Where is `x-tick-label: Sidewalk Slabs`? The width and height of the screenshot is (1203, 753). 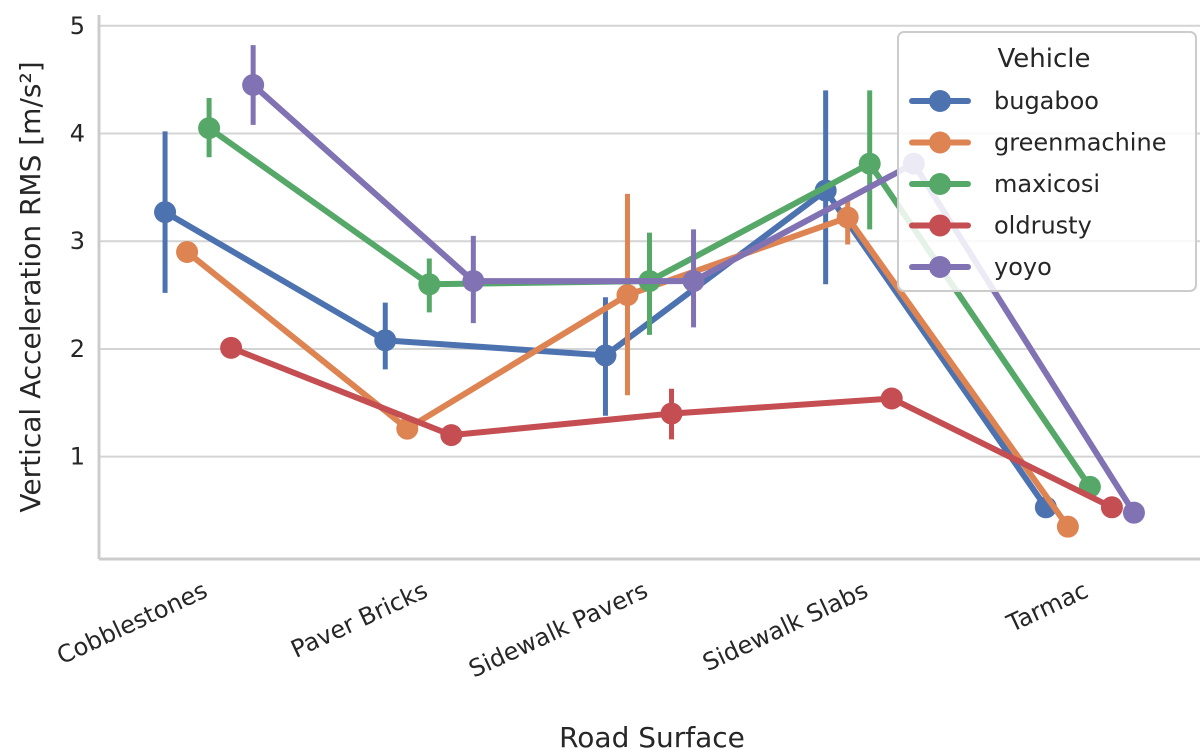
x-tick-label: Sidewalk Slabs is located at coordinates (785, 626).